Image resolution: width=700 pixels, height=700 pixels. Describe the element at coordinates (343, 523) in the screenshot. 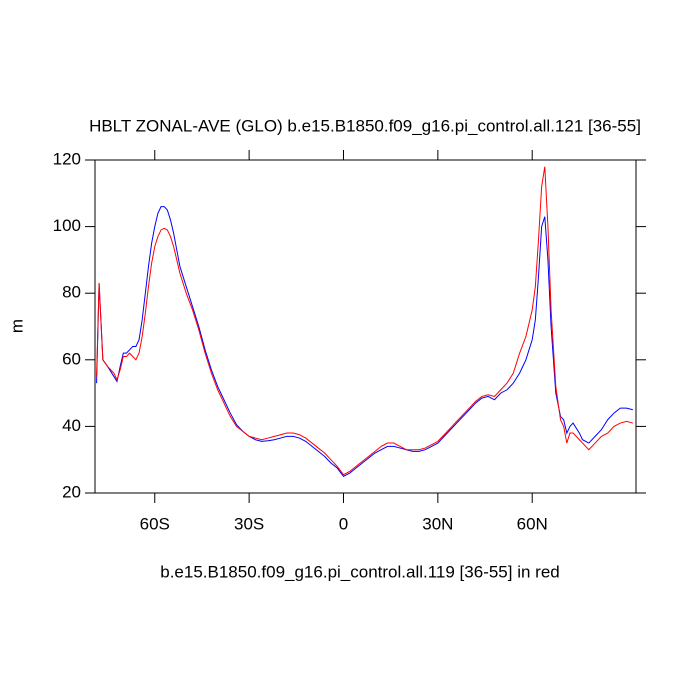

I see `x-tick-label: 0` at that location.